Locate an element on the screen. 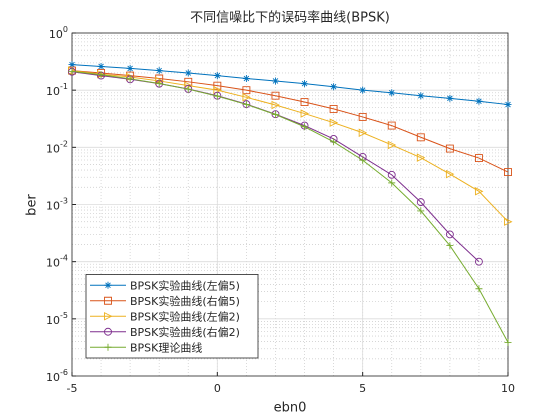 The width and height of the screenshot is (560, 420). x-tick-label: -5 is located at coordinates (72, 388).